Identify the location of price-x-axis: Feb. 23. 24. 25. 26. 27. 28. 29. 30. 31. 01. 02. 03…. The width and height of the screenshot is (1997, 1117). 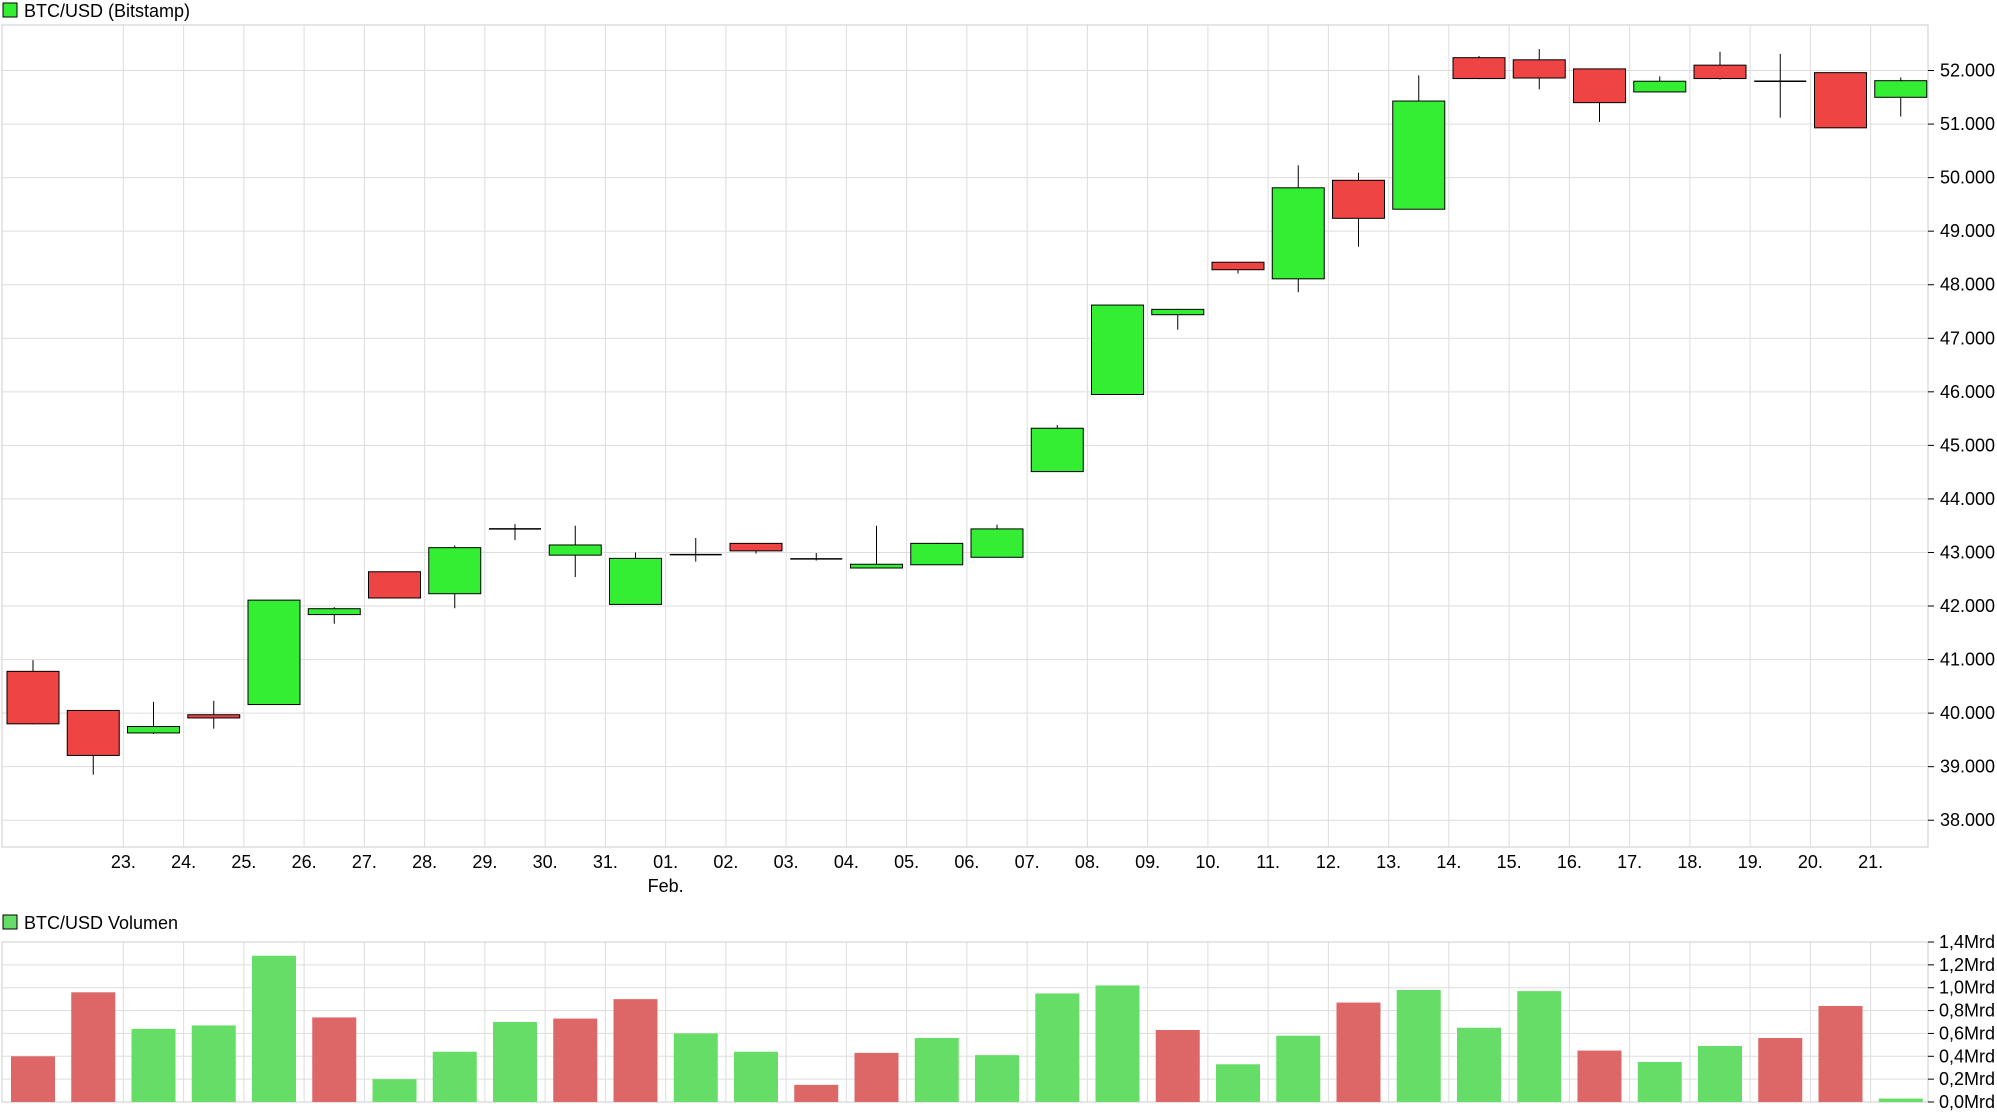
(997, 874).